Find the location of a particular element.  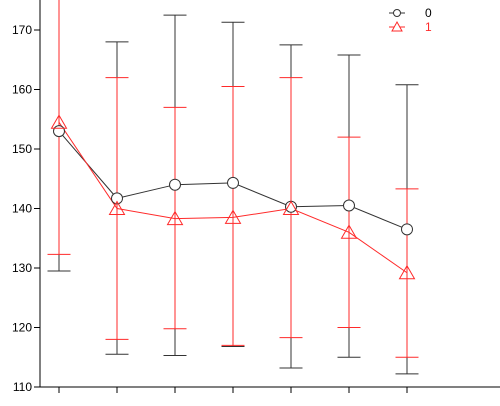

legend: 0 1 is located at coordinates (410, 20).